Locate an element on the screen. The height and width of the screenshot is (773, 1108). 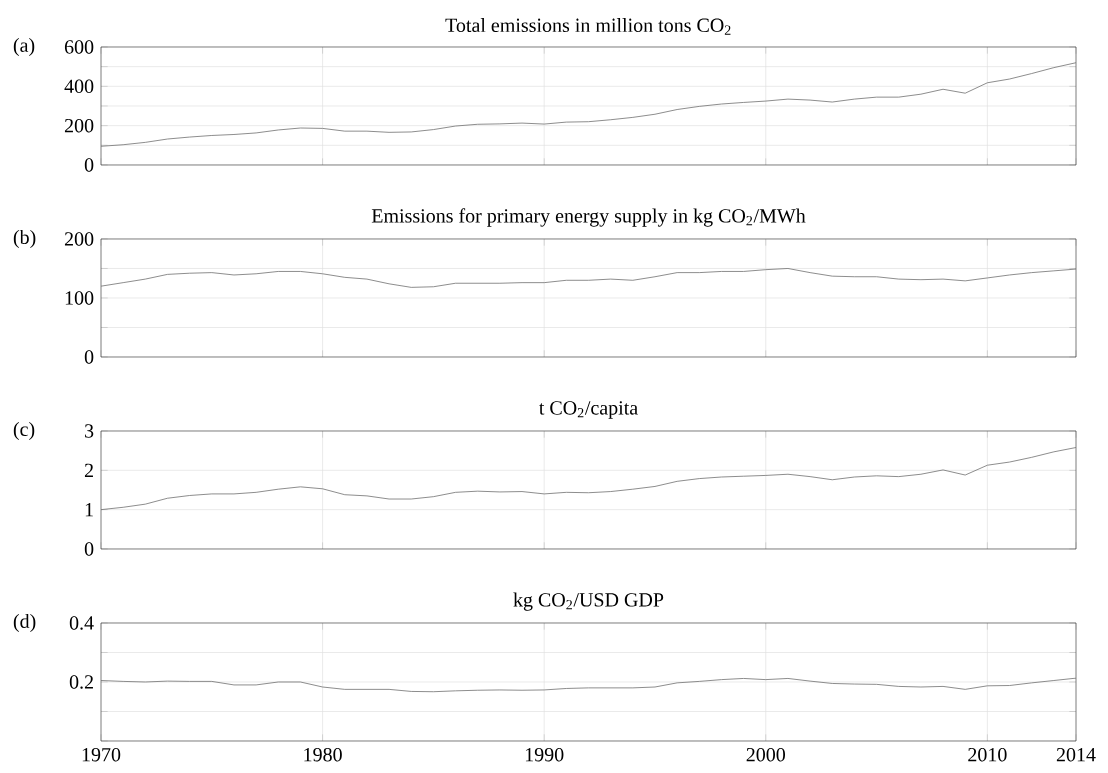
y-tick-label: 100 is located at coordinates (79, 298).